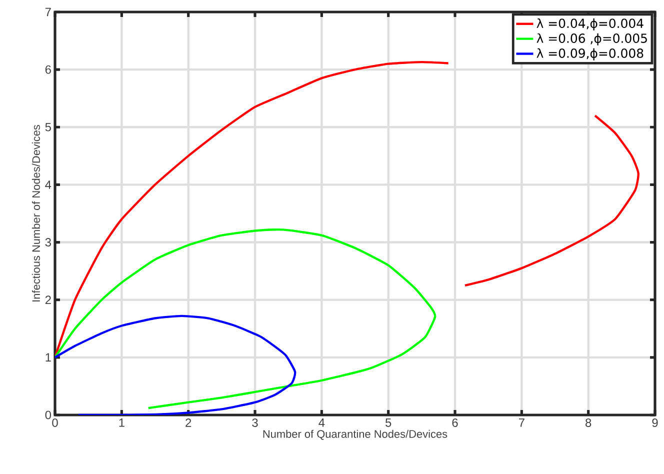 Image resolution: width=664 pixels, height=474 pixels. What do you see at coordinates (48, 184) in the screenshot?
I see `y-tick-label: 4` at bounding box center [48, 184].